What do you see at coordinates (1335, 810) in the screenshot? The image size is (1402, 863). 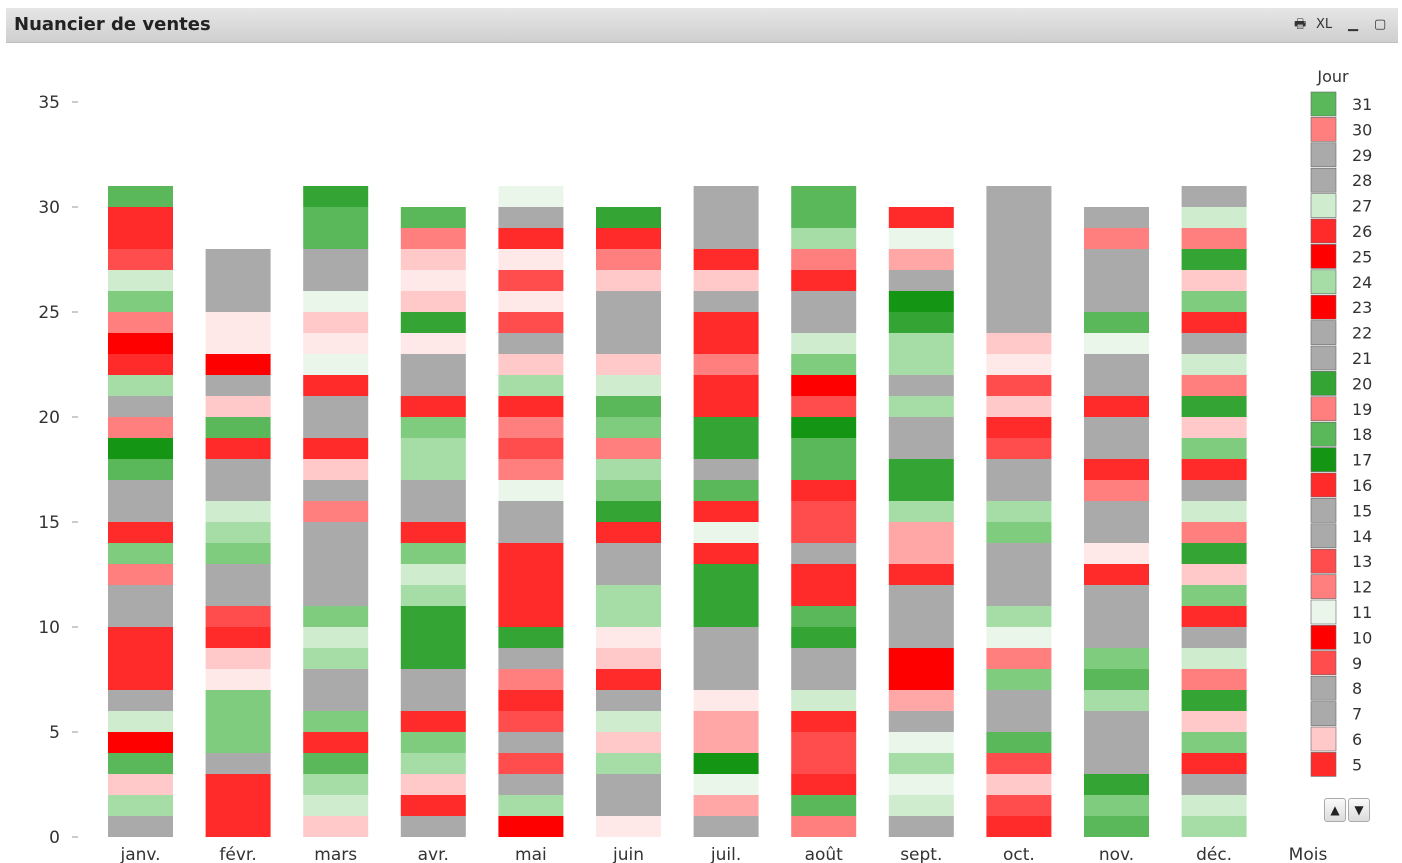 I see `legend-scroll-up-button: ▲` at bounding box center [1335, 810].